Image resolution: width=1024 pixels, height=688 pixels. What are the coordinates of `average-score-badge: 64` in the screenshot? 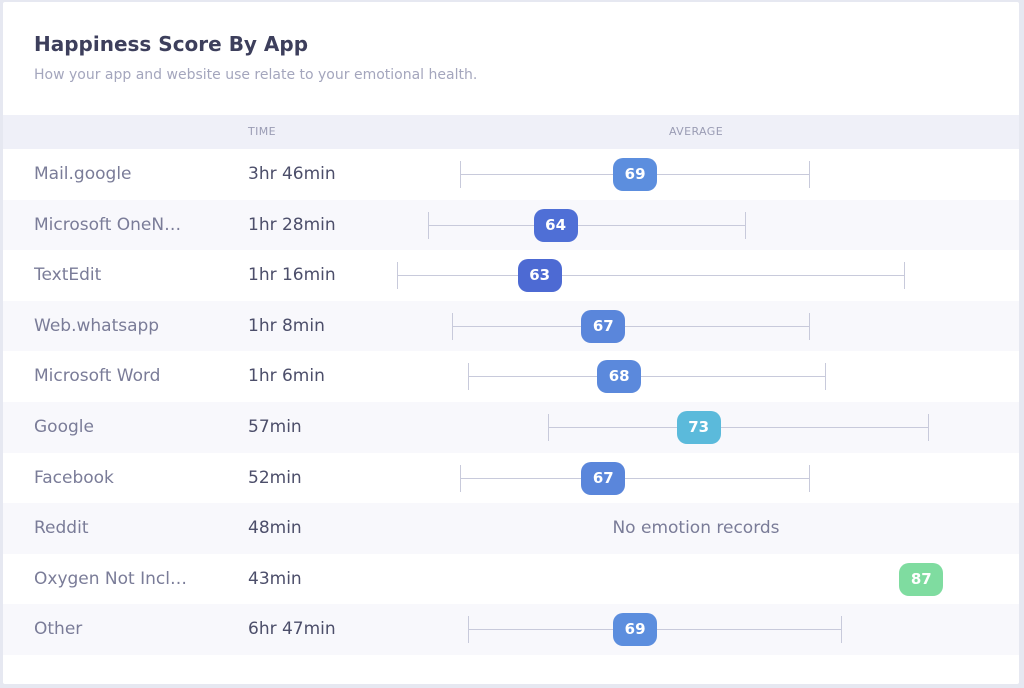 It's located at (555, 225).